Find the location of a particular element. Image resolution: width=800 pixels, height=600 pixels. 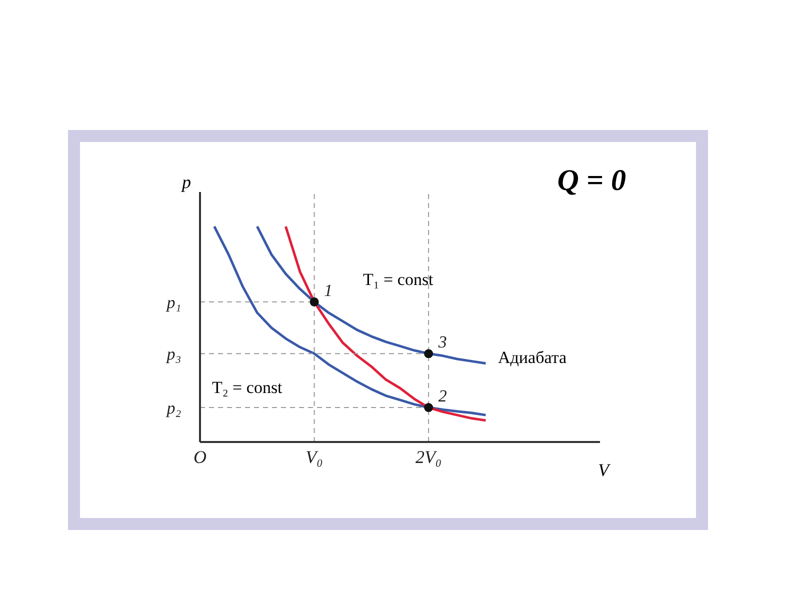

chart-title: Q = 0 is located at coordinates (591, 181).